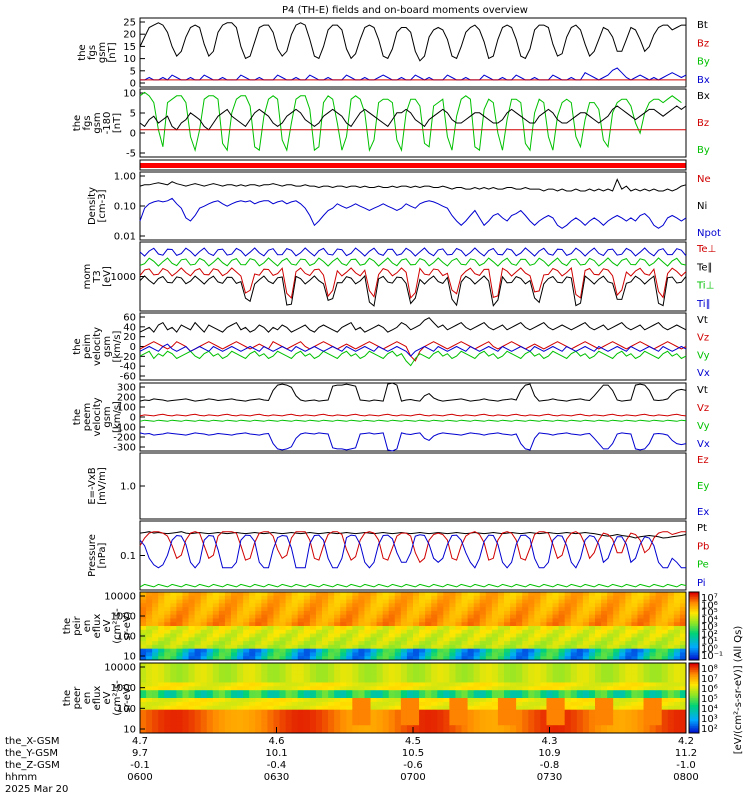 This screenshot has height=800, width=750. What do you see at coordinates (120, 597) in the screenshot?
I see `y-tick-label: 10000` at bounding box center [120, 597].